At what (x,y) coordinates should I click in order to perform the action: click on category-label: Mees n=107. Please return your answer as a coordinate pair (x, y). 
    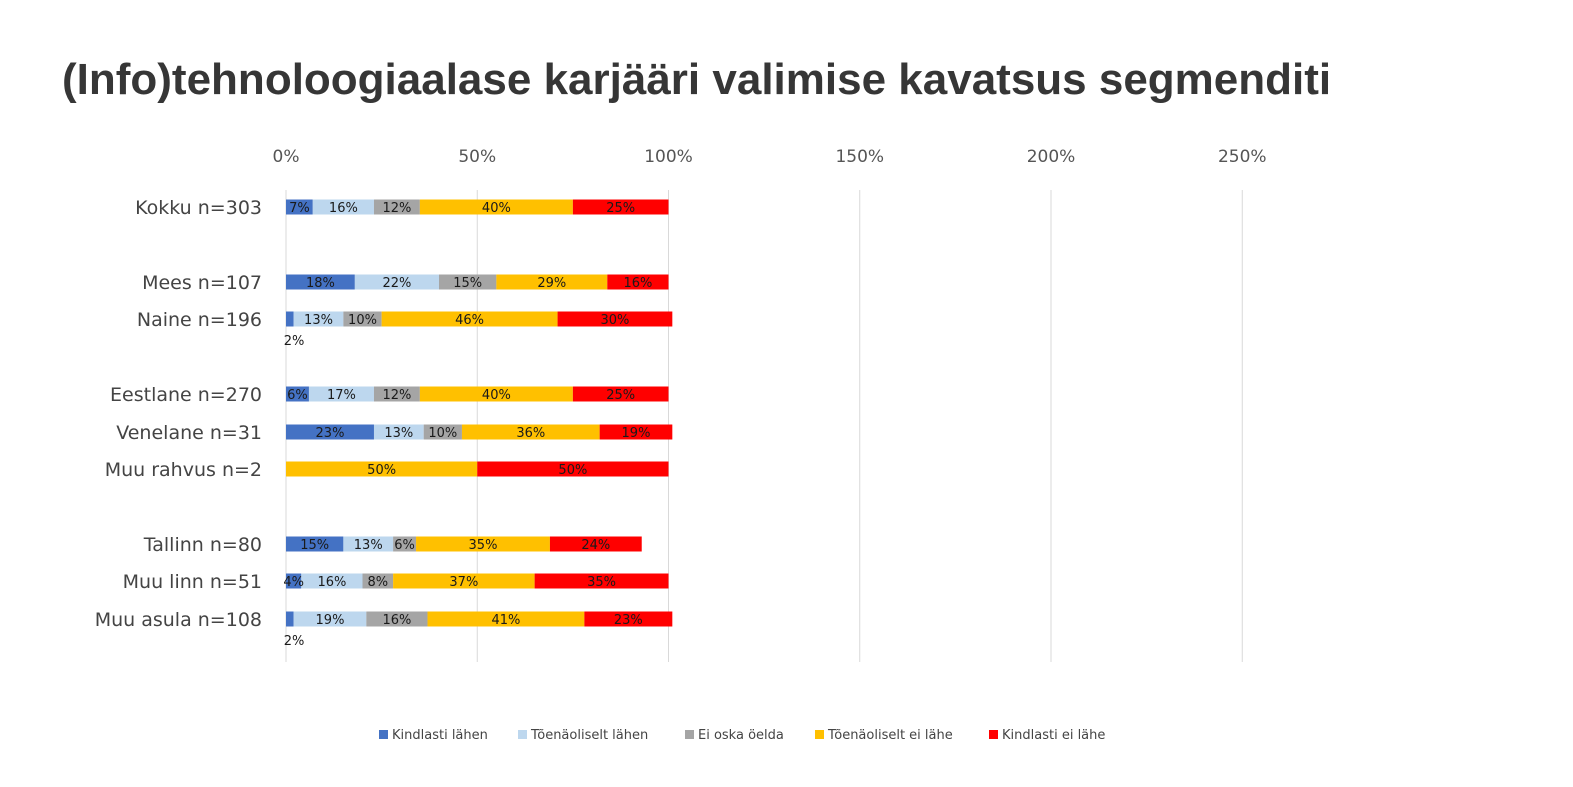
    Looking at the image, I should click on (202, 283).